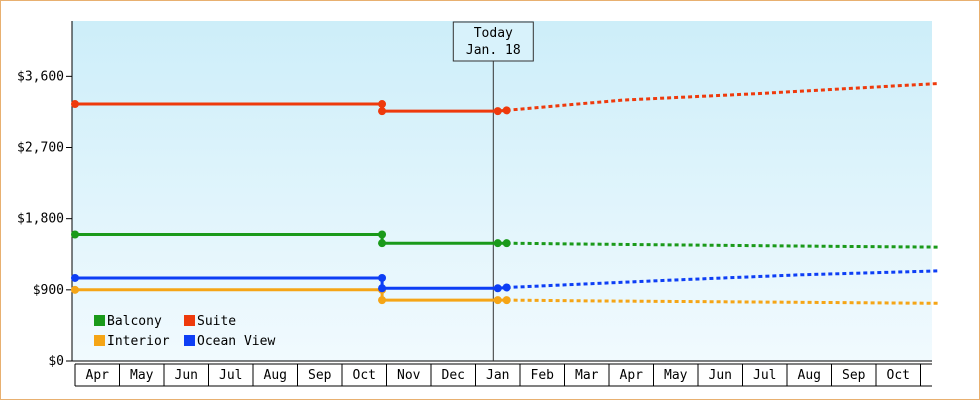 The image size is (980, 401). I want to click on interior-legend-swatch, so click(99, 340).